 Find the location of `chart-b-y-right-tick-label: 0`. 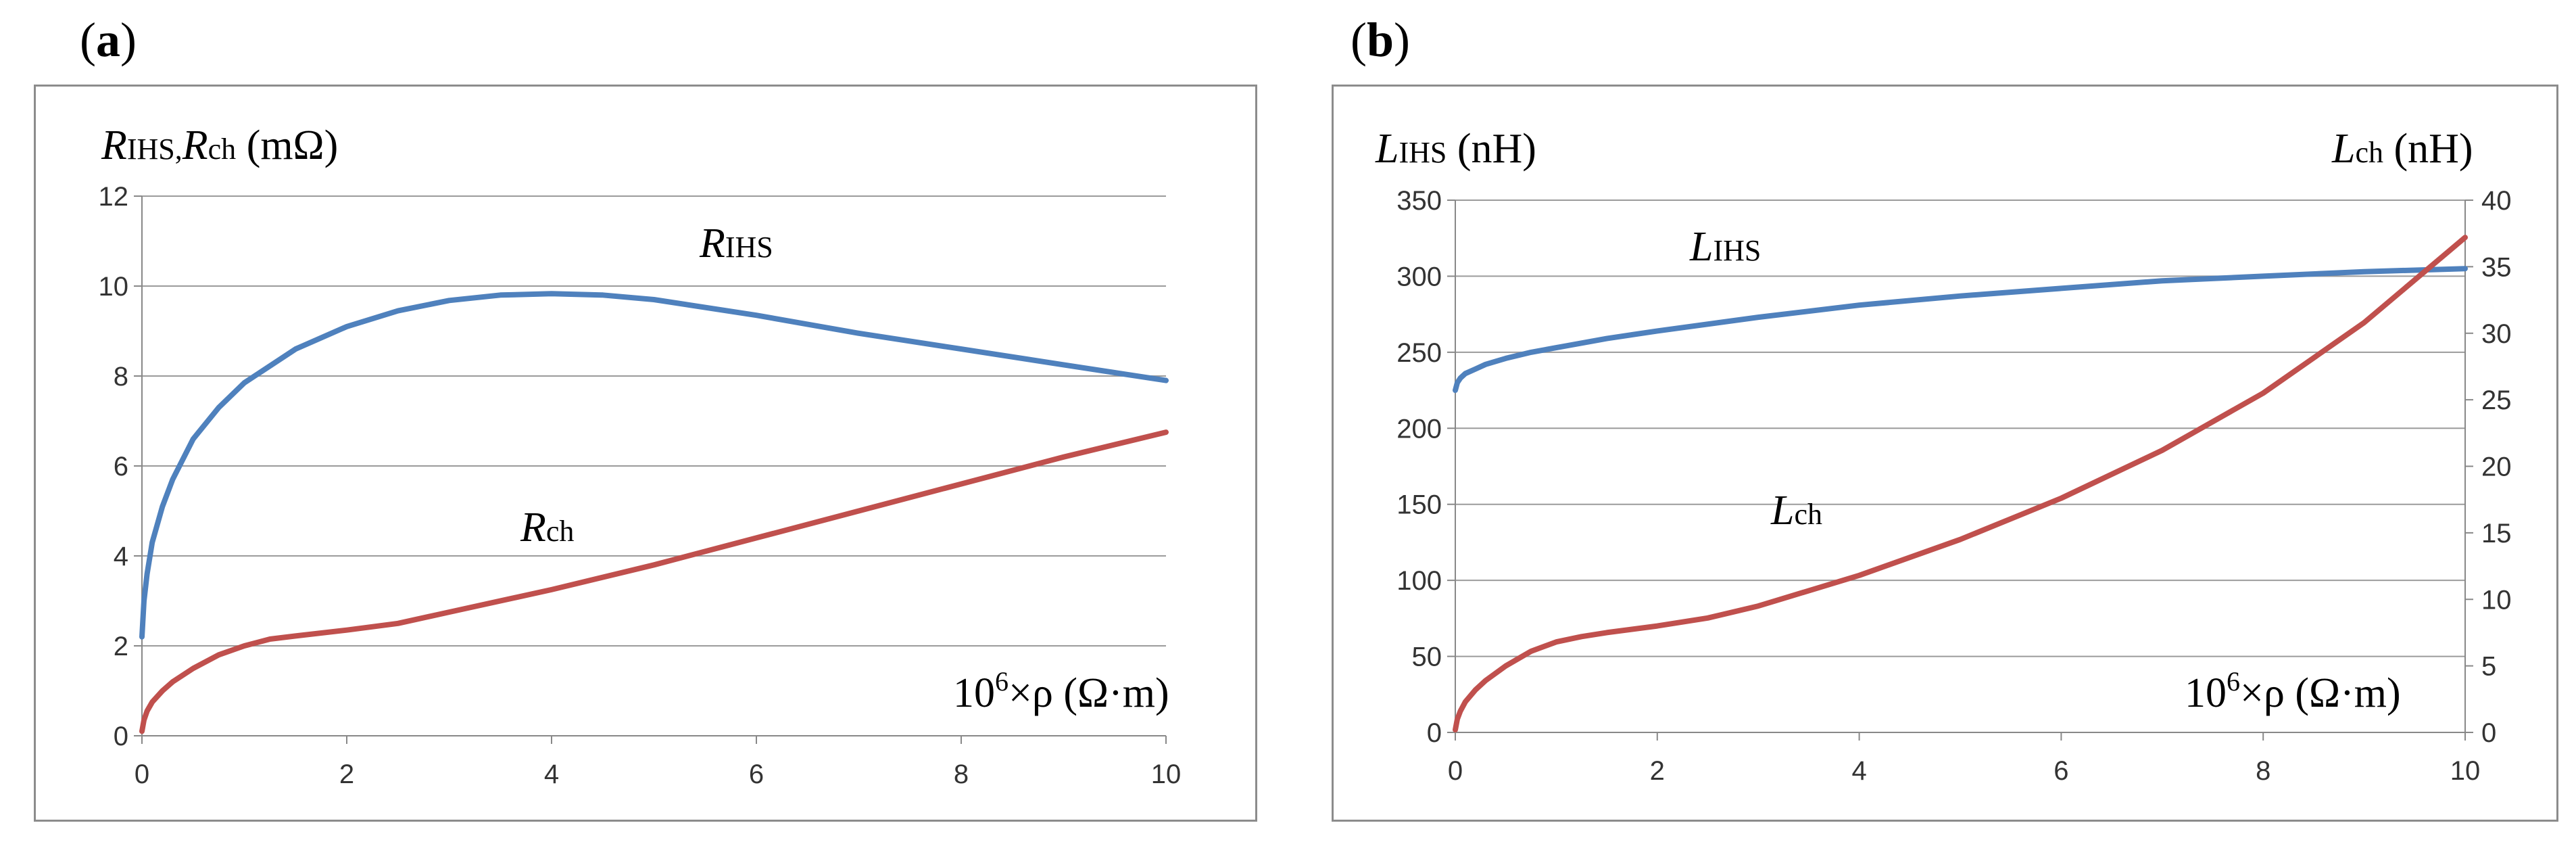

chart-b-y-right-tick-label: 0 is located at coordinates (2488, 733).